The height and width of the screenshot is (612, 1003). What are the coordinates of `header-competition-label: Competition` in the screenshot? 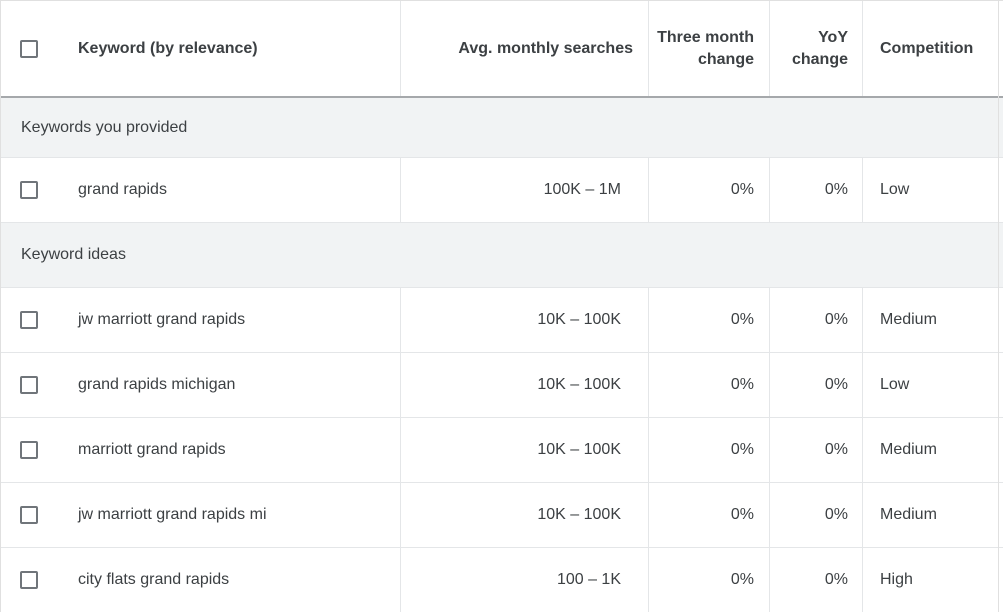 It's located at (927, 48).